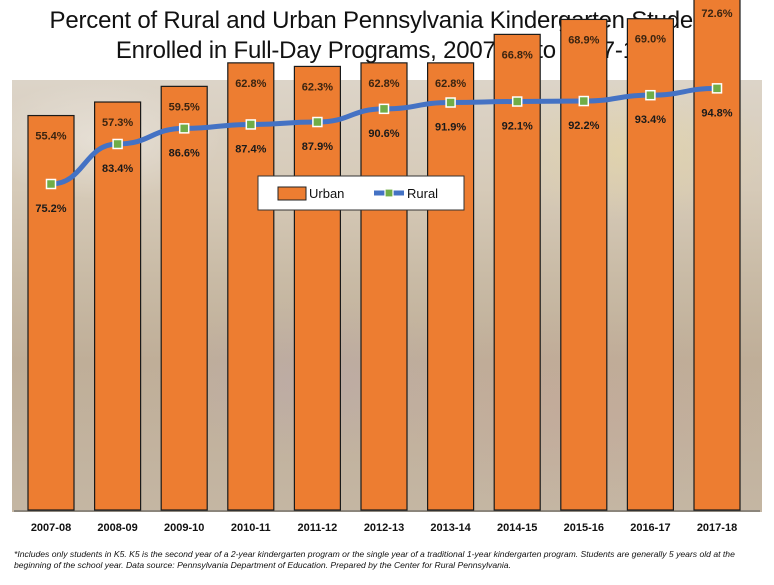  I want to click on rural-point-label: 94.8%, so click(716, 113).